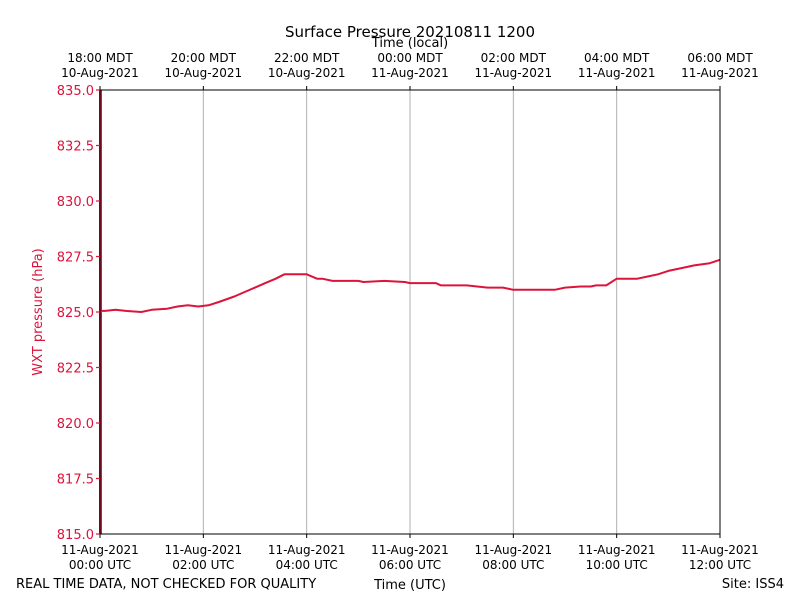  Describe the element at coordinates (204, 550) in the screenshot. I see `xtick-bottom-date-1: 11-Aug-2021` at that location.